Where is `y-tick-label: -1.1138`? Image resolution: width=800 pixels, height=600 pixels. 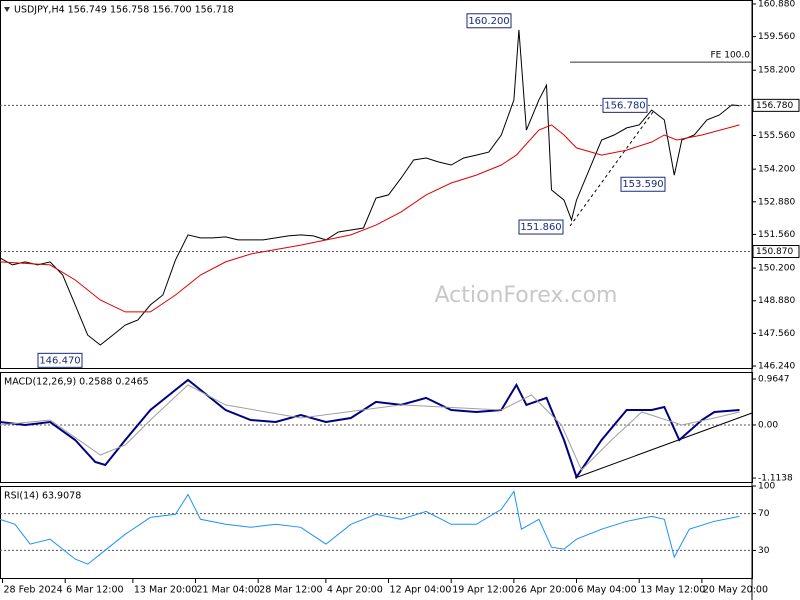
y-tick-label: -1.1138 is located at coordinates (775, 479).